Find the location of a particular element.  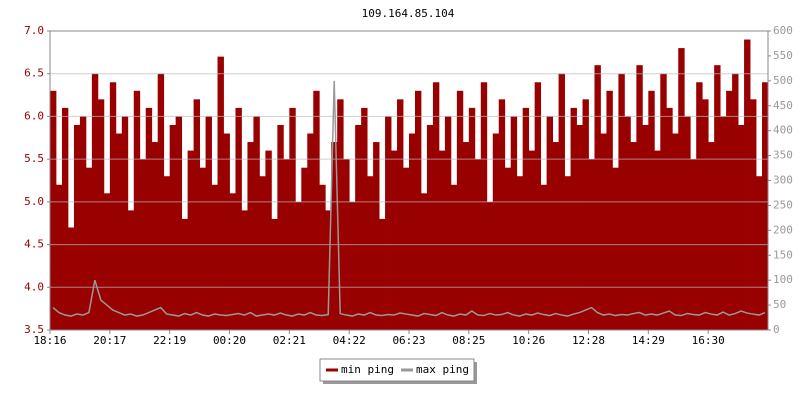

x-tick-label: 14:29 is located at coordinates (648, 340).